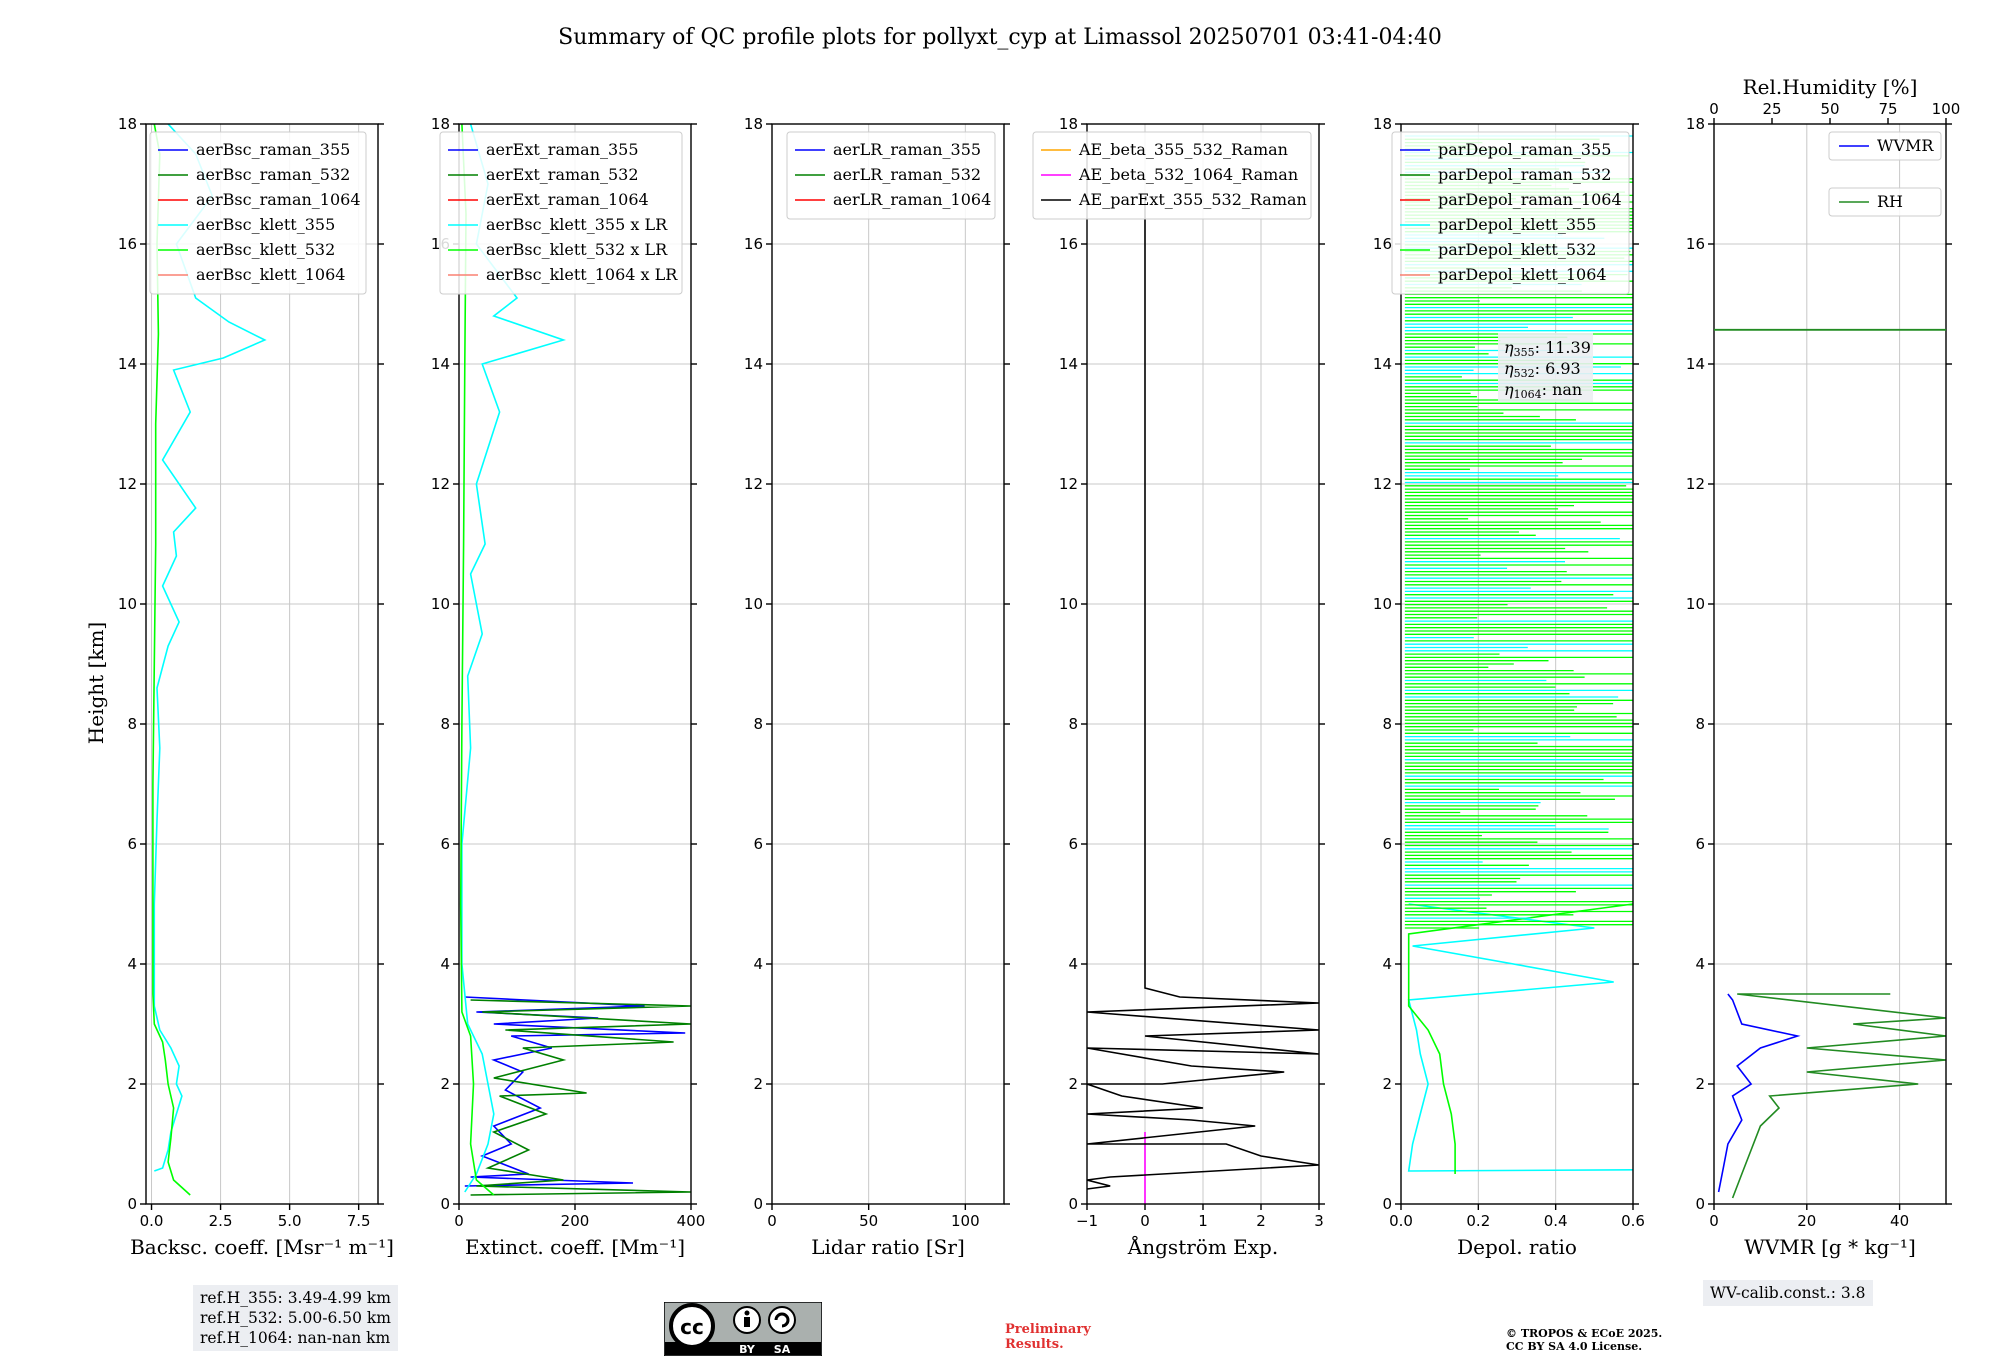  What do you see at coordinates (1633, 1221) in the screenshot?
I see `x-tick-label: 0.6` at bounding box center [1633, 1221].